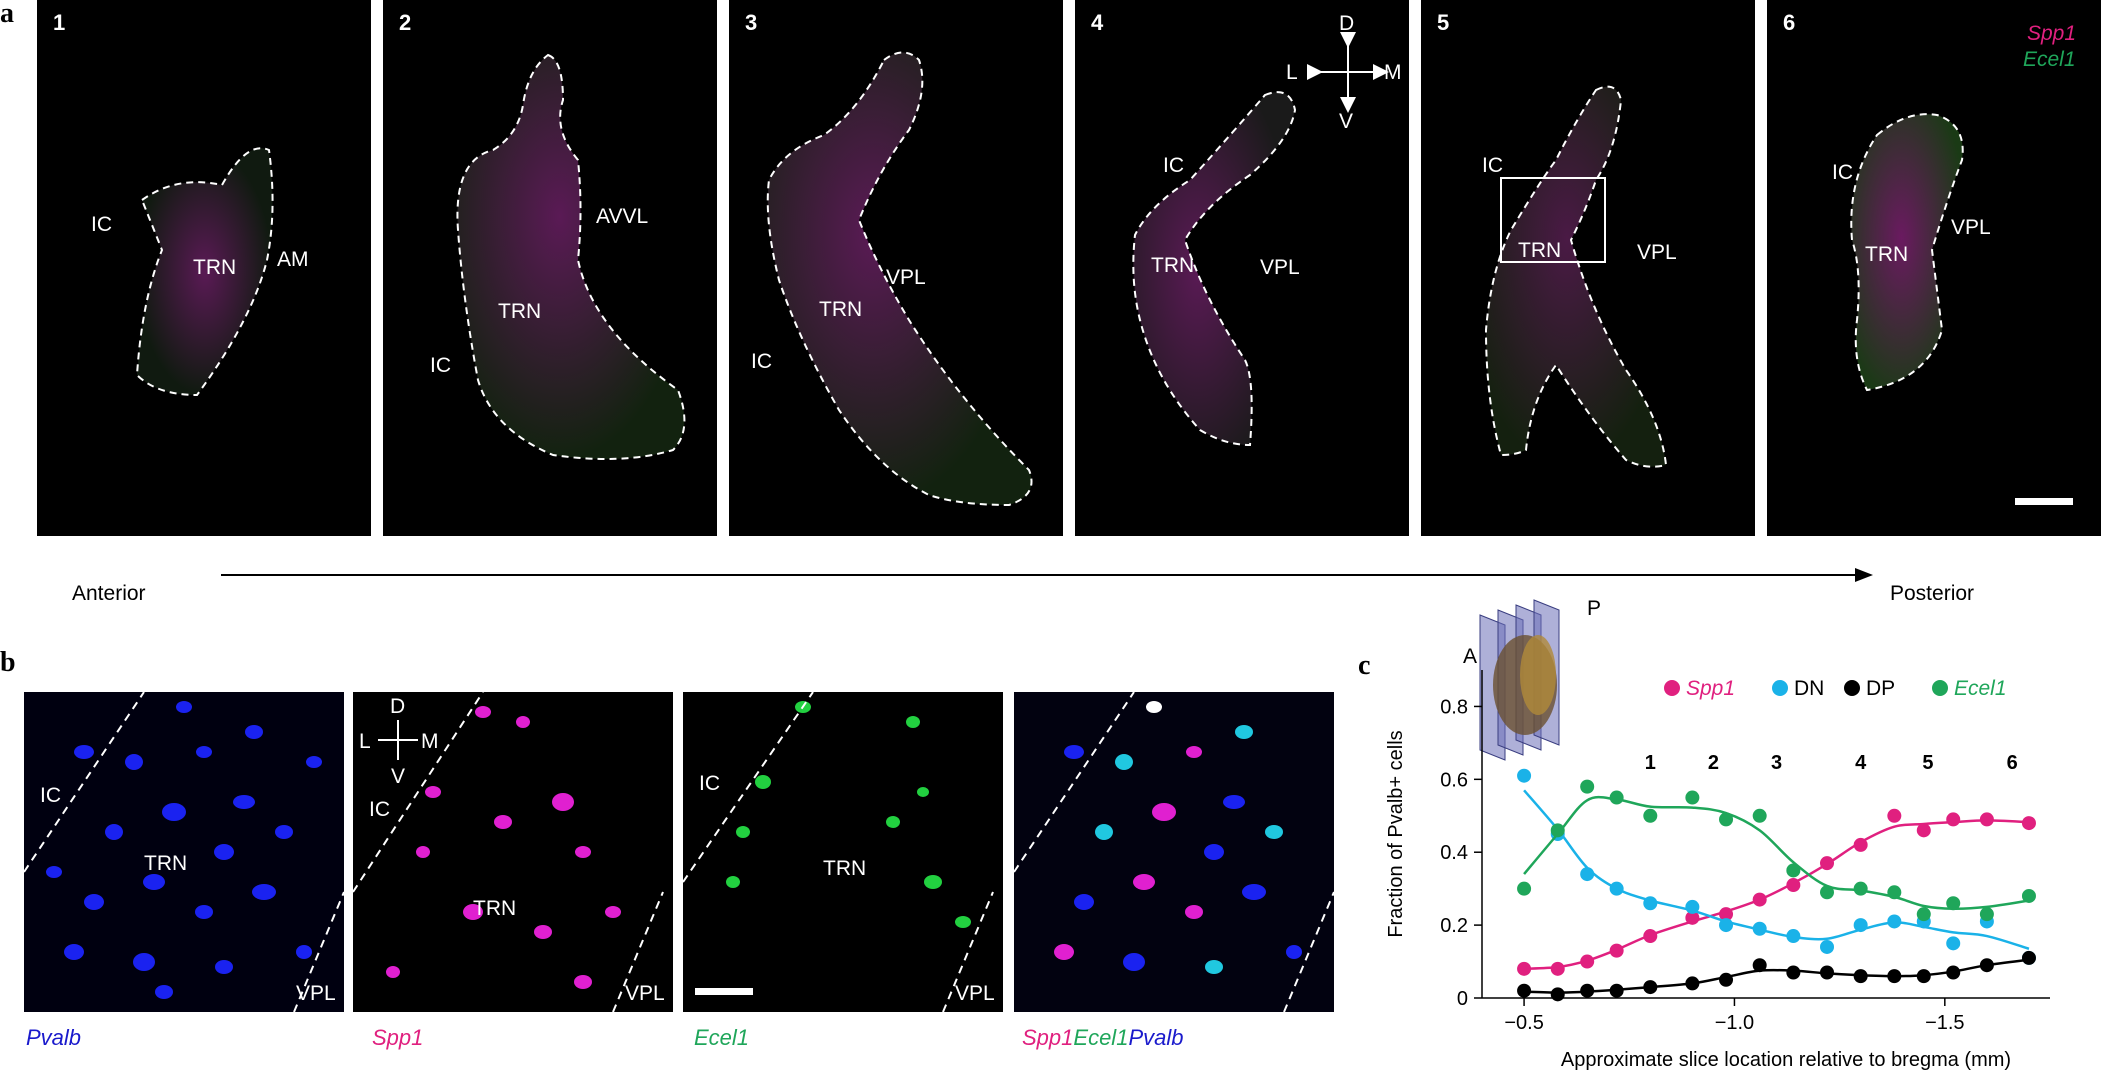 Image resolution: width=2101 pixels, height=1073 pixels. What do you see at coordinates (1594, 608) in the screenshot?
I see `inset-label-p: P` at bounding box center [1594, 608].